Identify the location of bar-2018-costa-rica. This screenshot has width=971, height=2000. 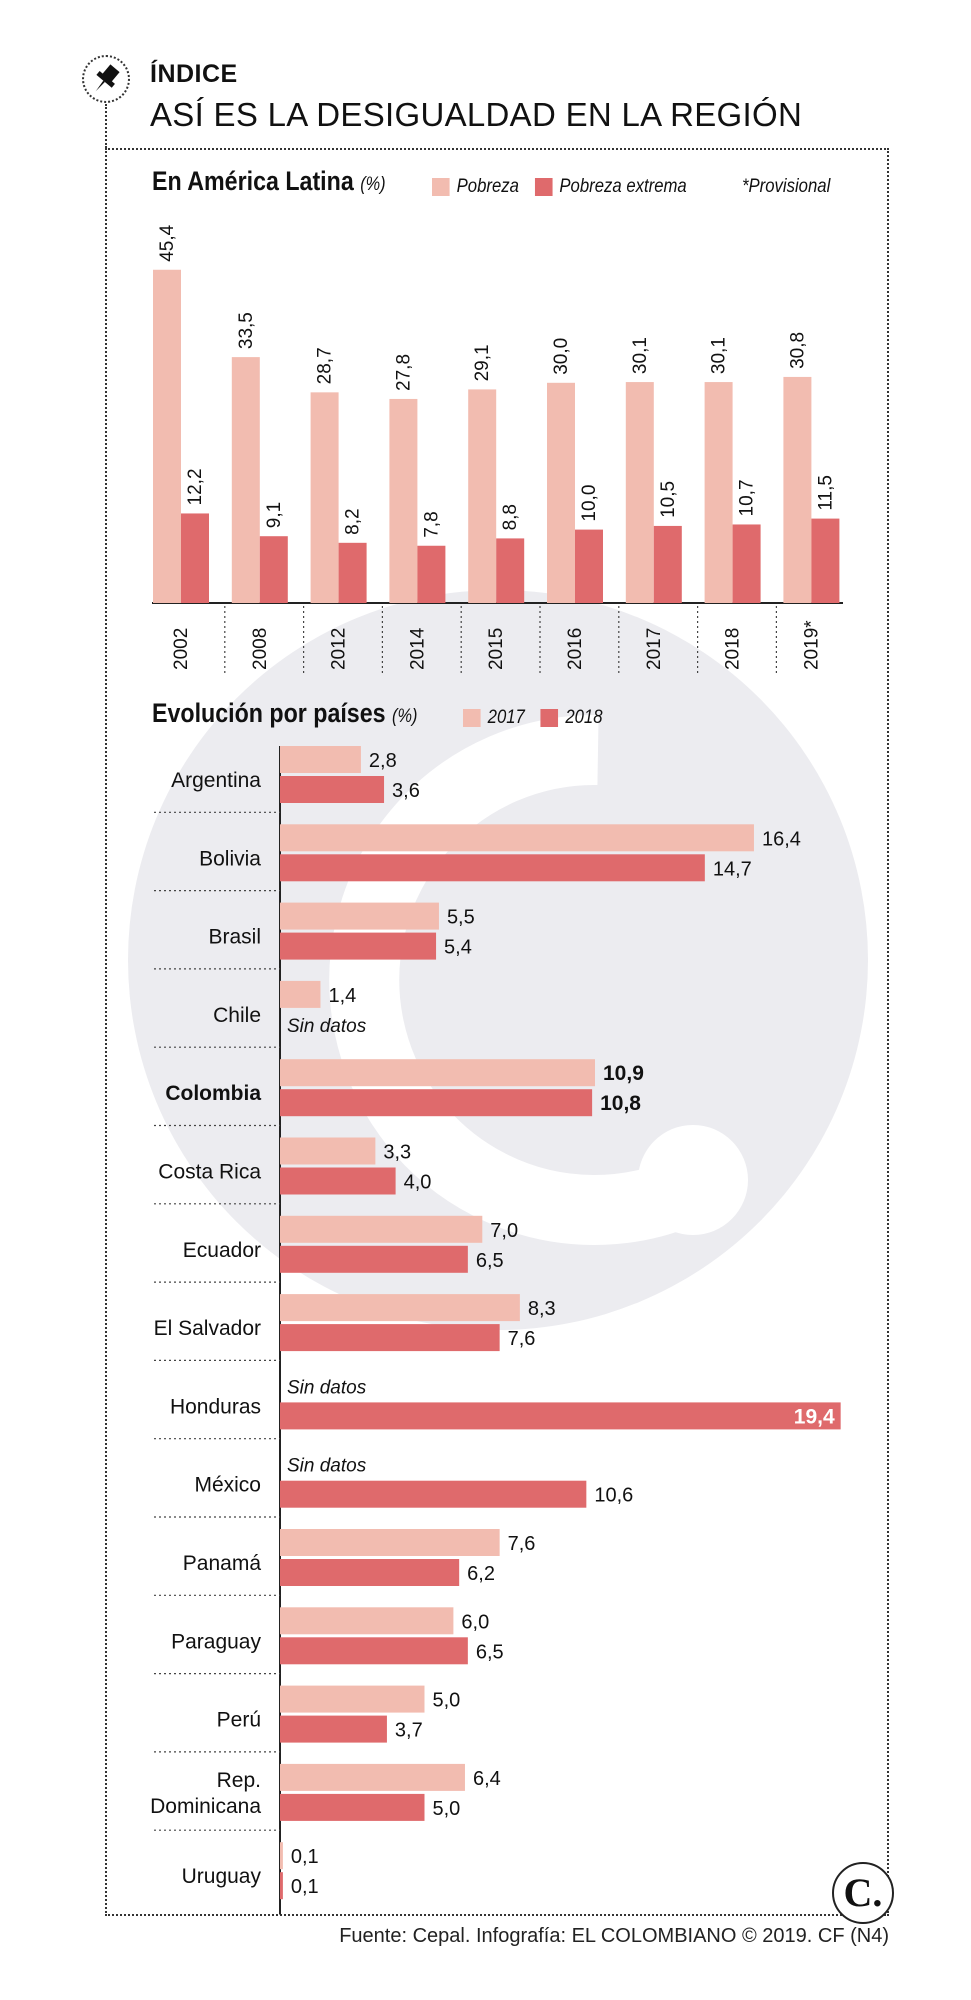
(338, 1181).